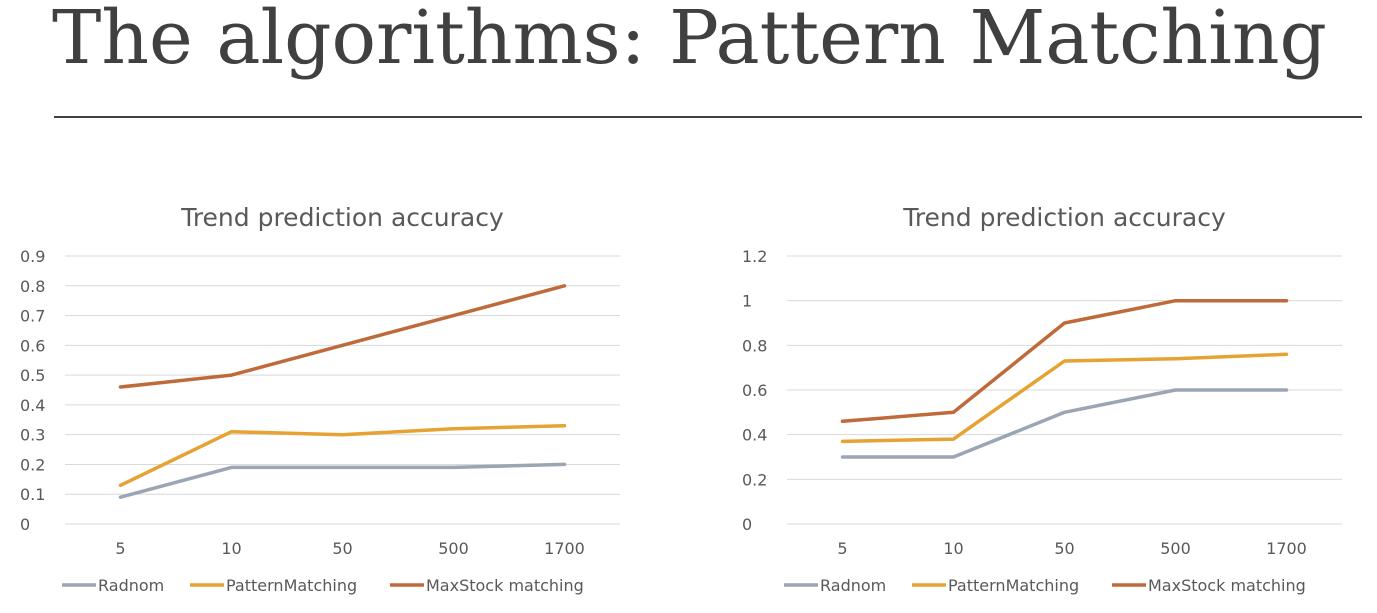  I want to click on y-tick-label-right-4: 0.8, so click(754, 345).